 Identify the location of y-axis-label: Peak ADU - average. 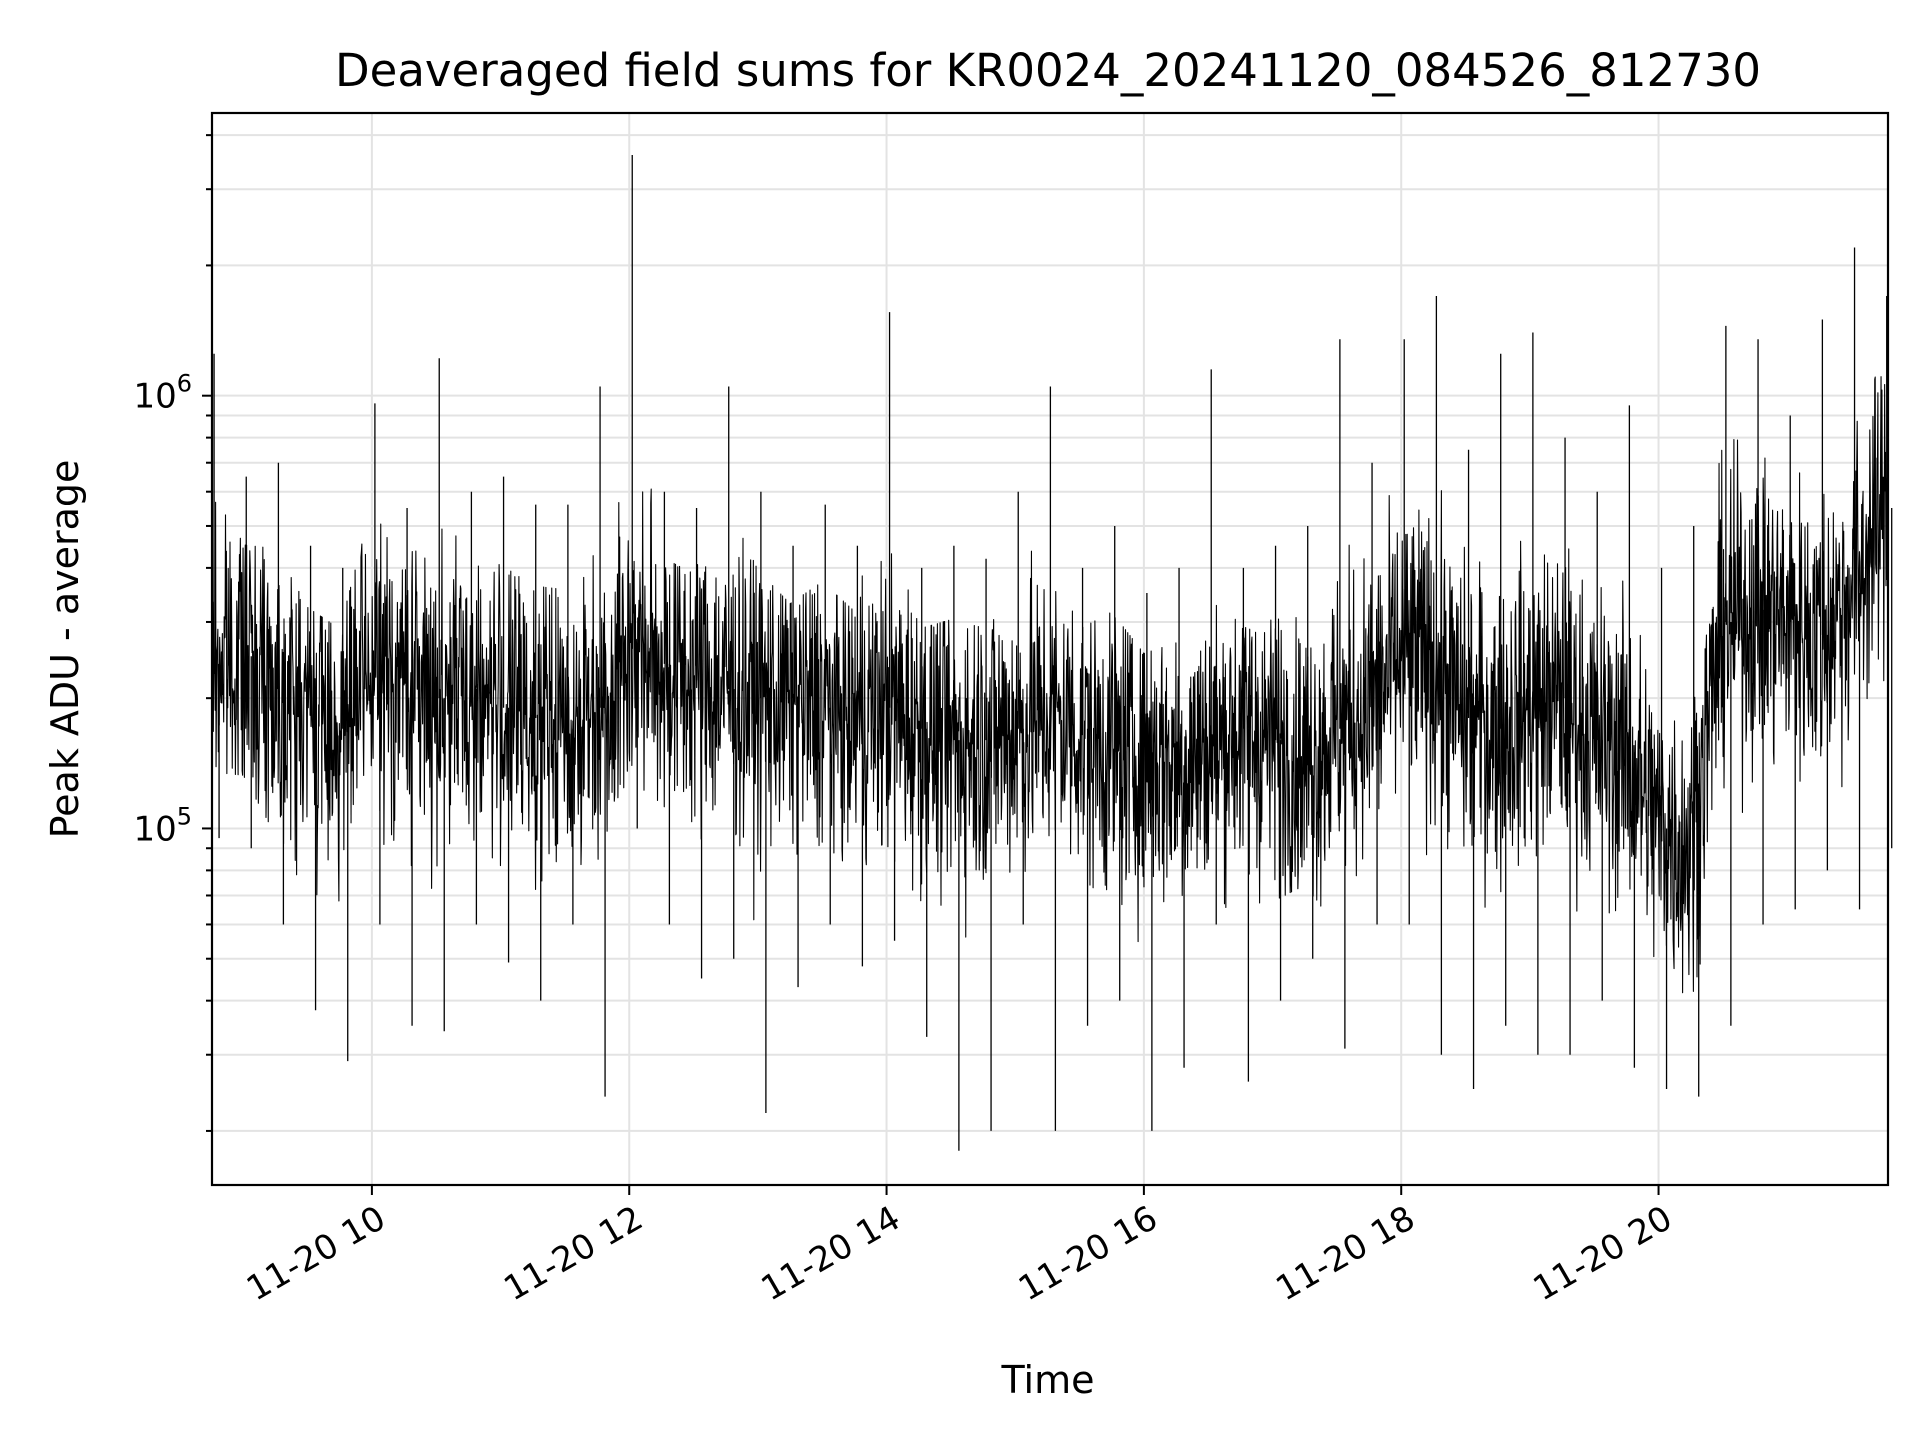
(65, 649).